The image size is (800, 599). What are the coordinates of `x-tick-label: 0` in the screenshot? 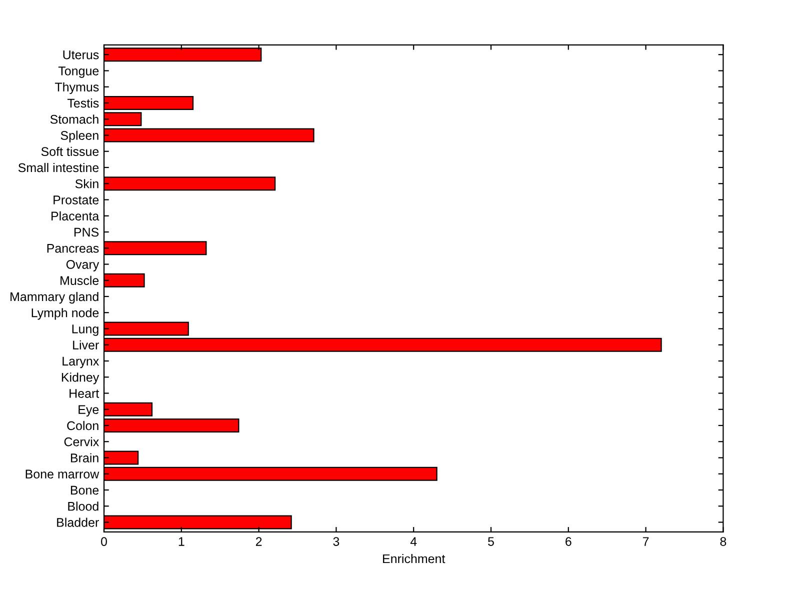 It's located at (104, 541).